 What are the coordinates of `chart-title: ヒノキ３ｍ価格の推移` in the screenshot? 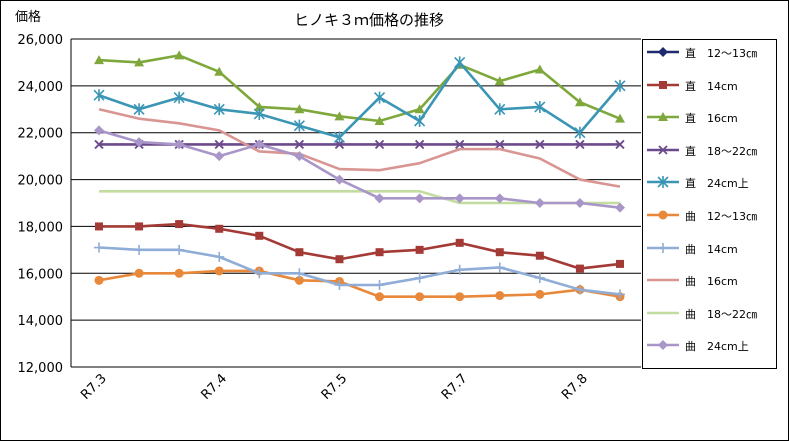 It's located at (369, 20).